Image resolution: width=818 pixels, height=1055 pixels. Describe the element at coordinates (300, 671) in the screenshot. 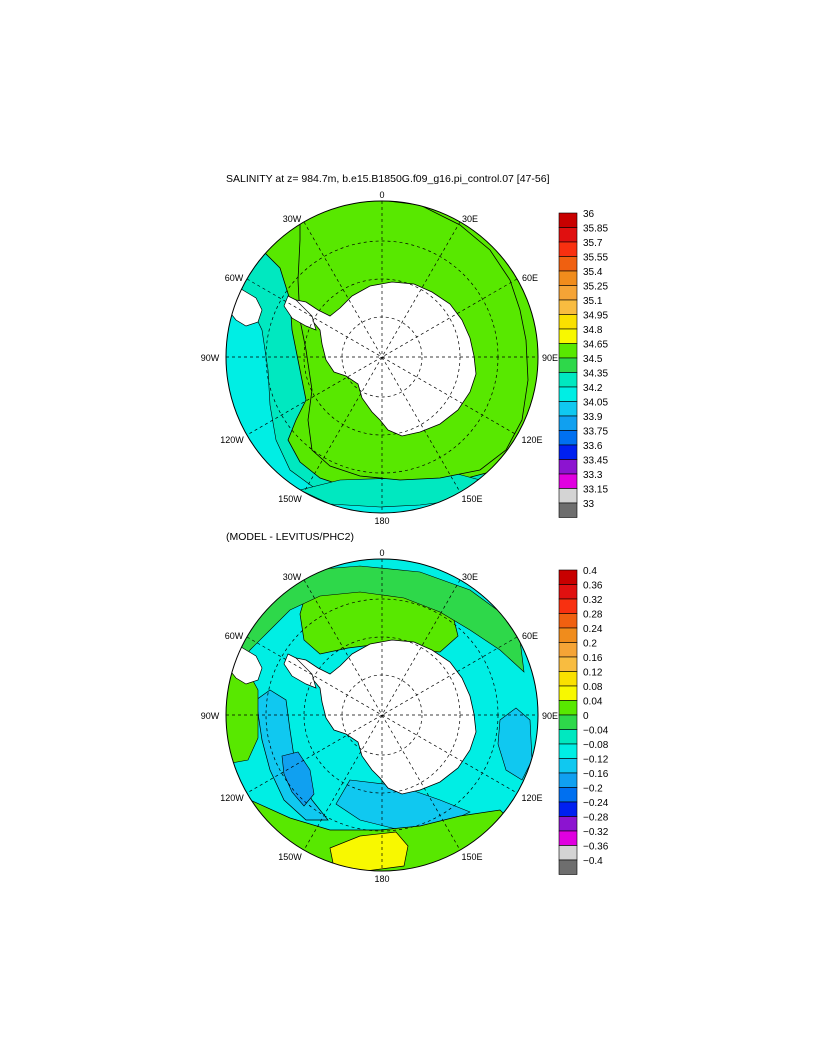

I see `bottom-antarctic-peninsula` at that location.